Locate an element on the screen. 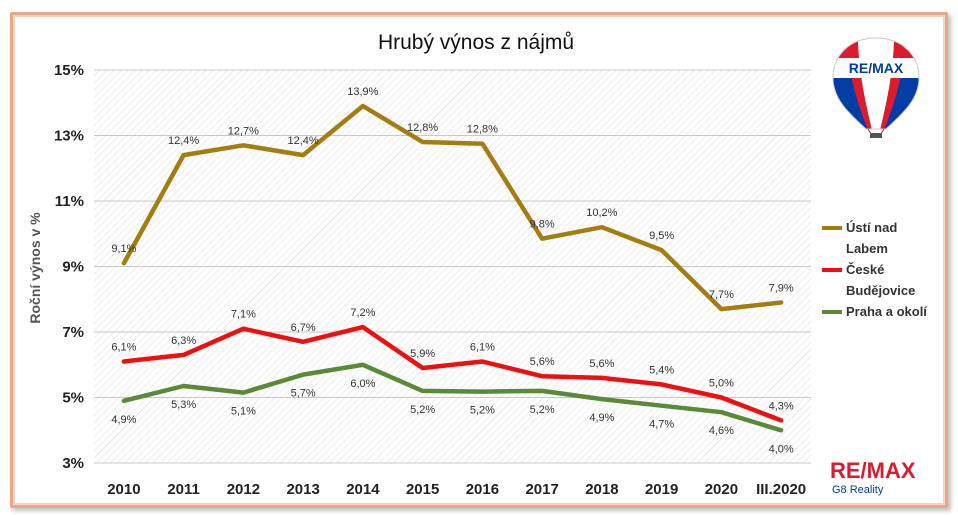 Image resolution: width=958 pixels, height=515 pixels. data-label: 9,1% is located at coordinates (123, 249).